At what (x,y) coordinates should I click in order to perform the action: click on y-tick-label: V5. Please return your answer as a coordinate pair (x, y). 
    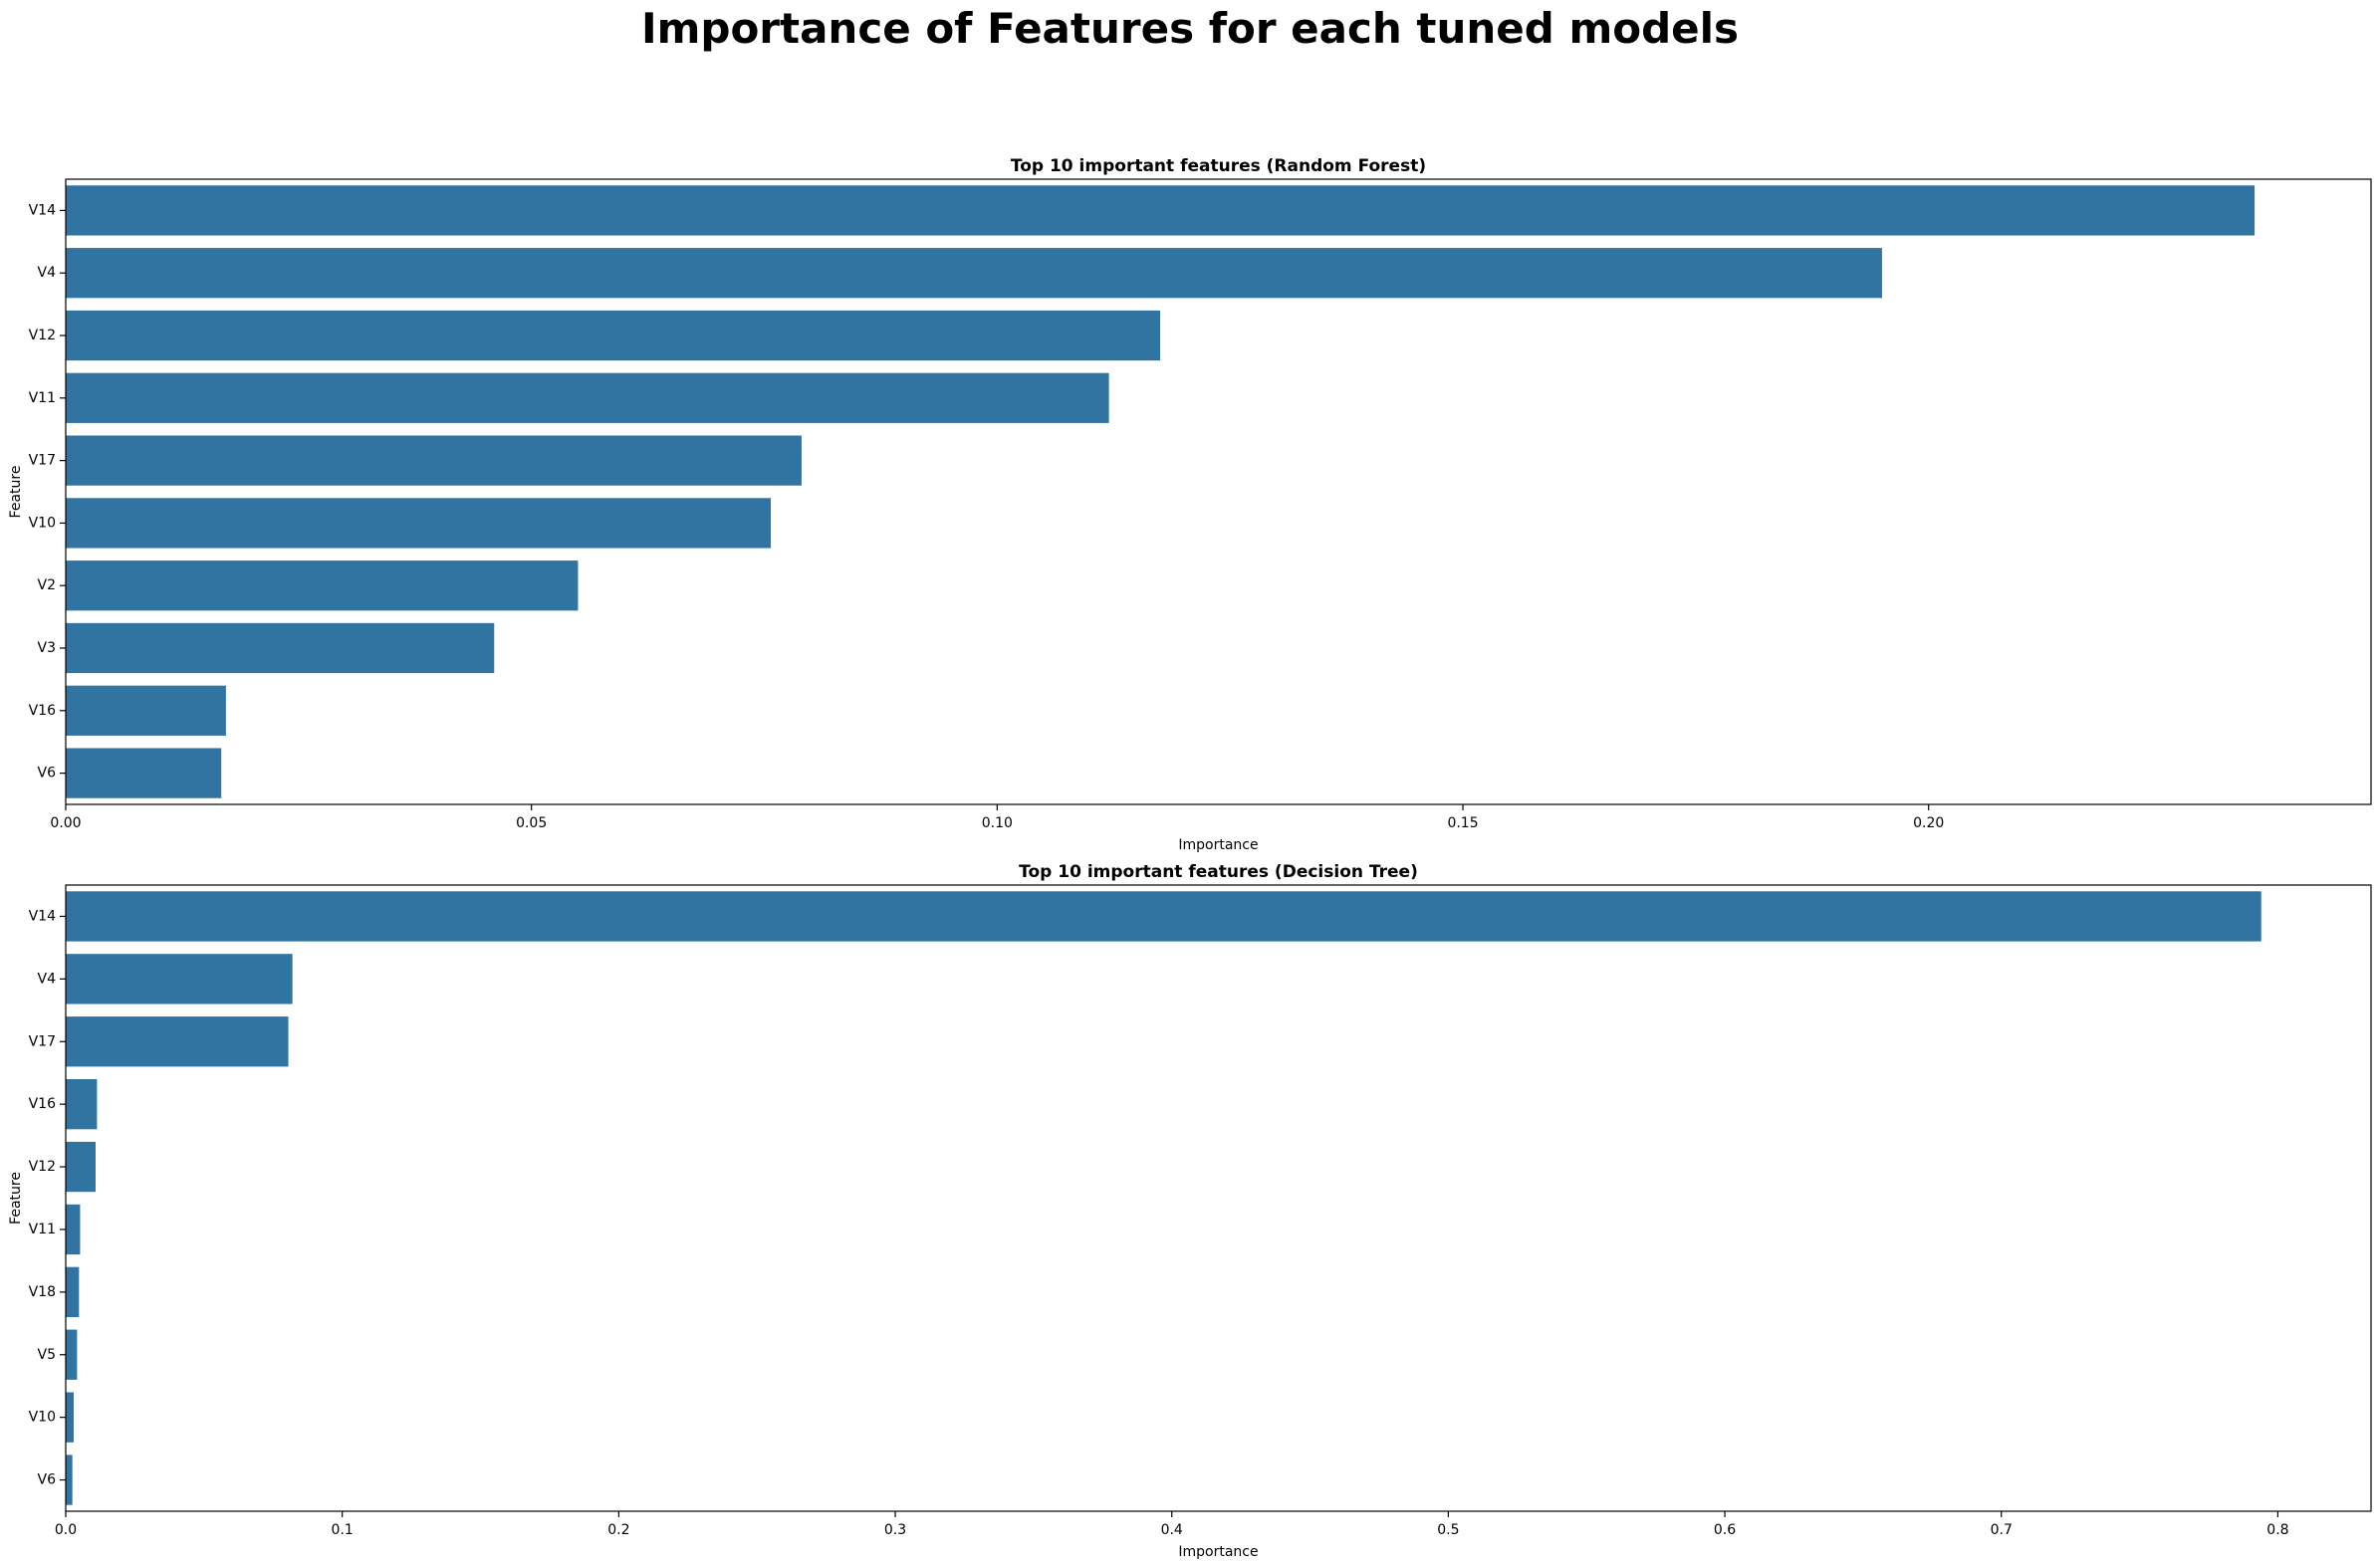
    Looking at the image, I should click on (47, 1355).